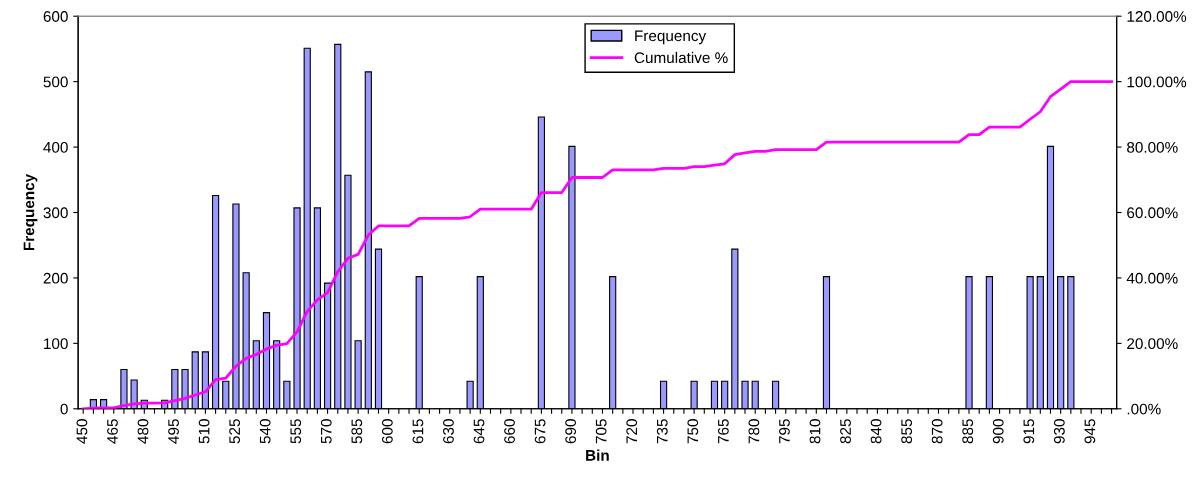  Describe the element at coordinates (326, 431) in the screenshot. I see `x-tick-label: 570` at that location.